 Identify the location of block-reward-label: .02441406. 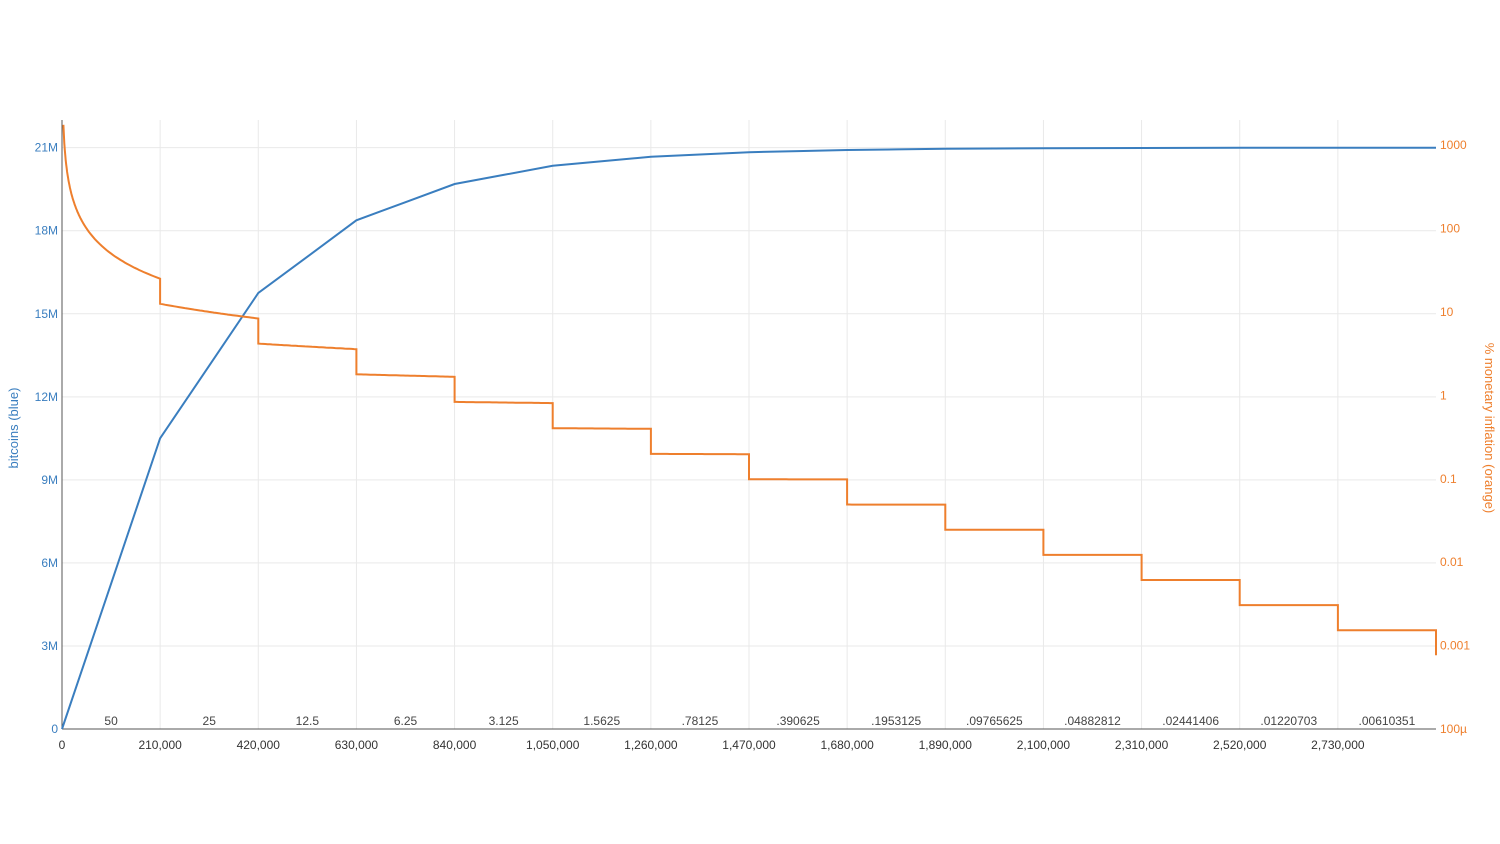
(1190, 721).